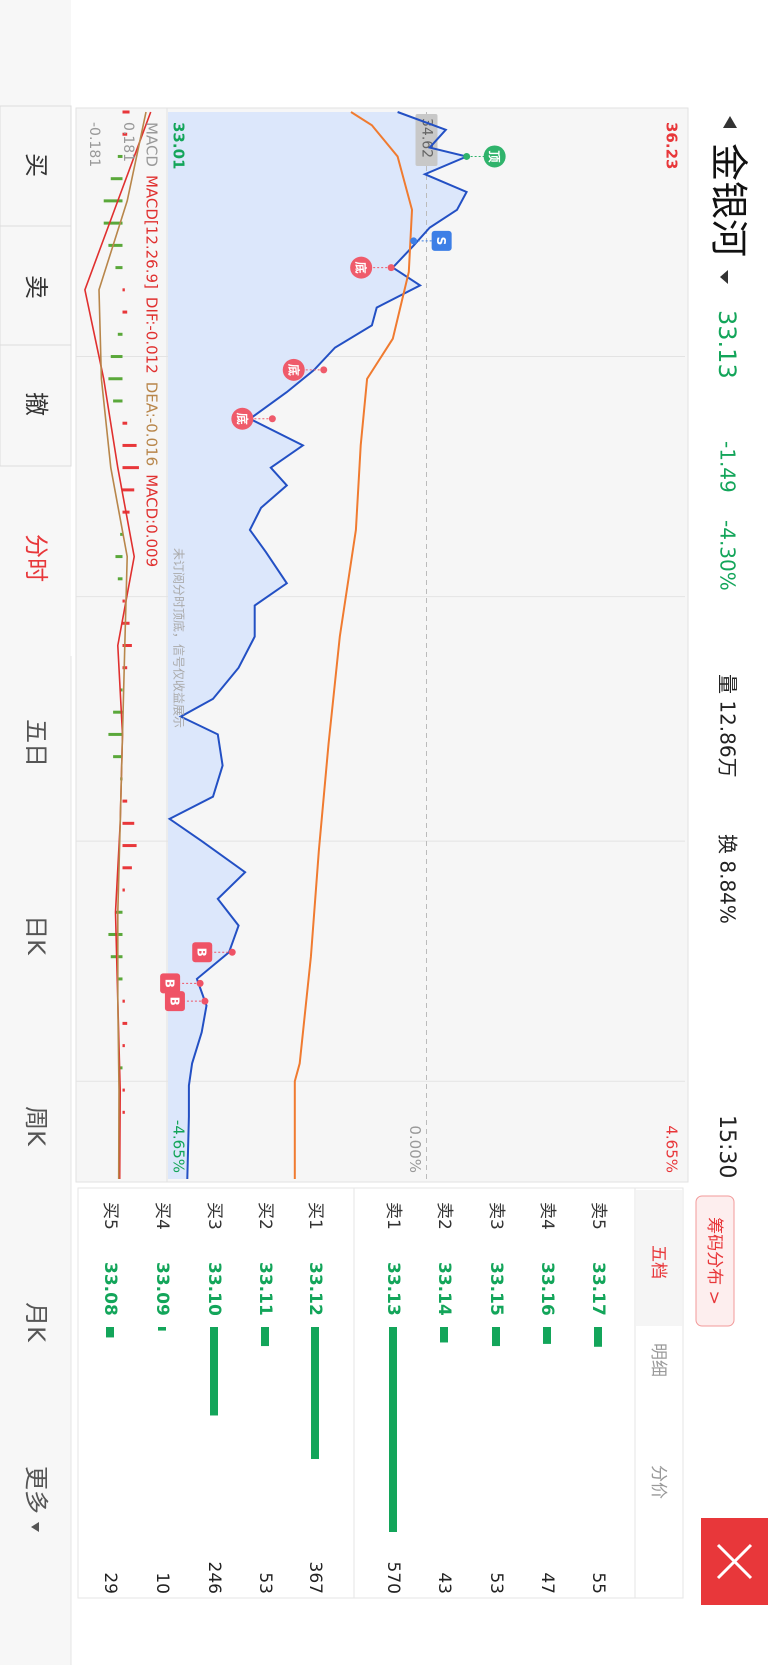  Describe the element at coordinates (122, 645) in the screenshot. I see `macd-line` at that location.